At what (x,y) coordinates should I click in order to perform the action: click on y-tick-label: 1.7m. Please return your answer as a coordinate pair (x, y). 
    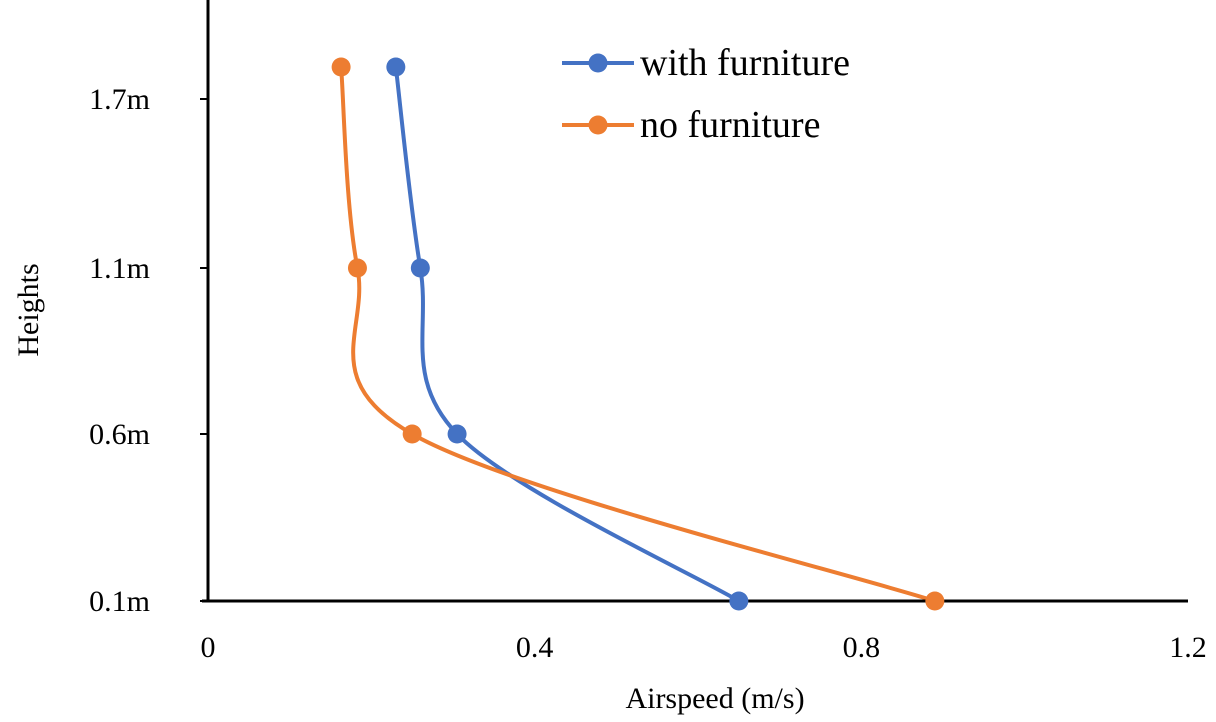
    Looking at the image, I should click on (119, 99).